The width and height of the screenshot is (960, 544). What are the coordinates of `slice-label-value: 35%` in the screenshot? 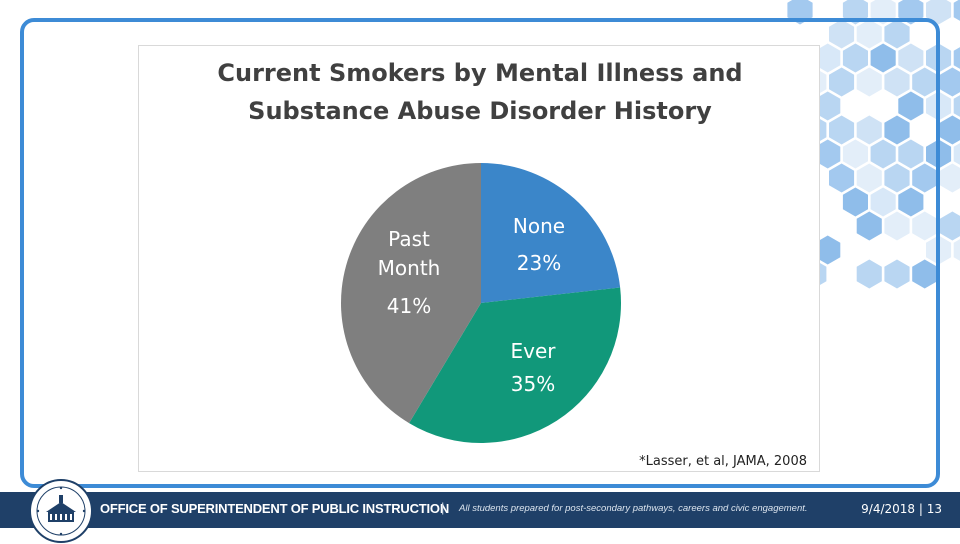 It's located at (533, 384).